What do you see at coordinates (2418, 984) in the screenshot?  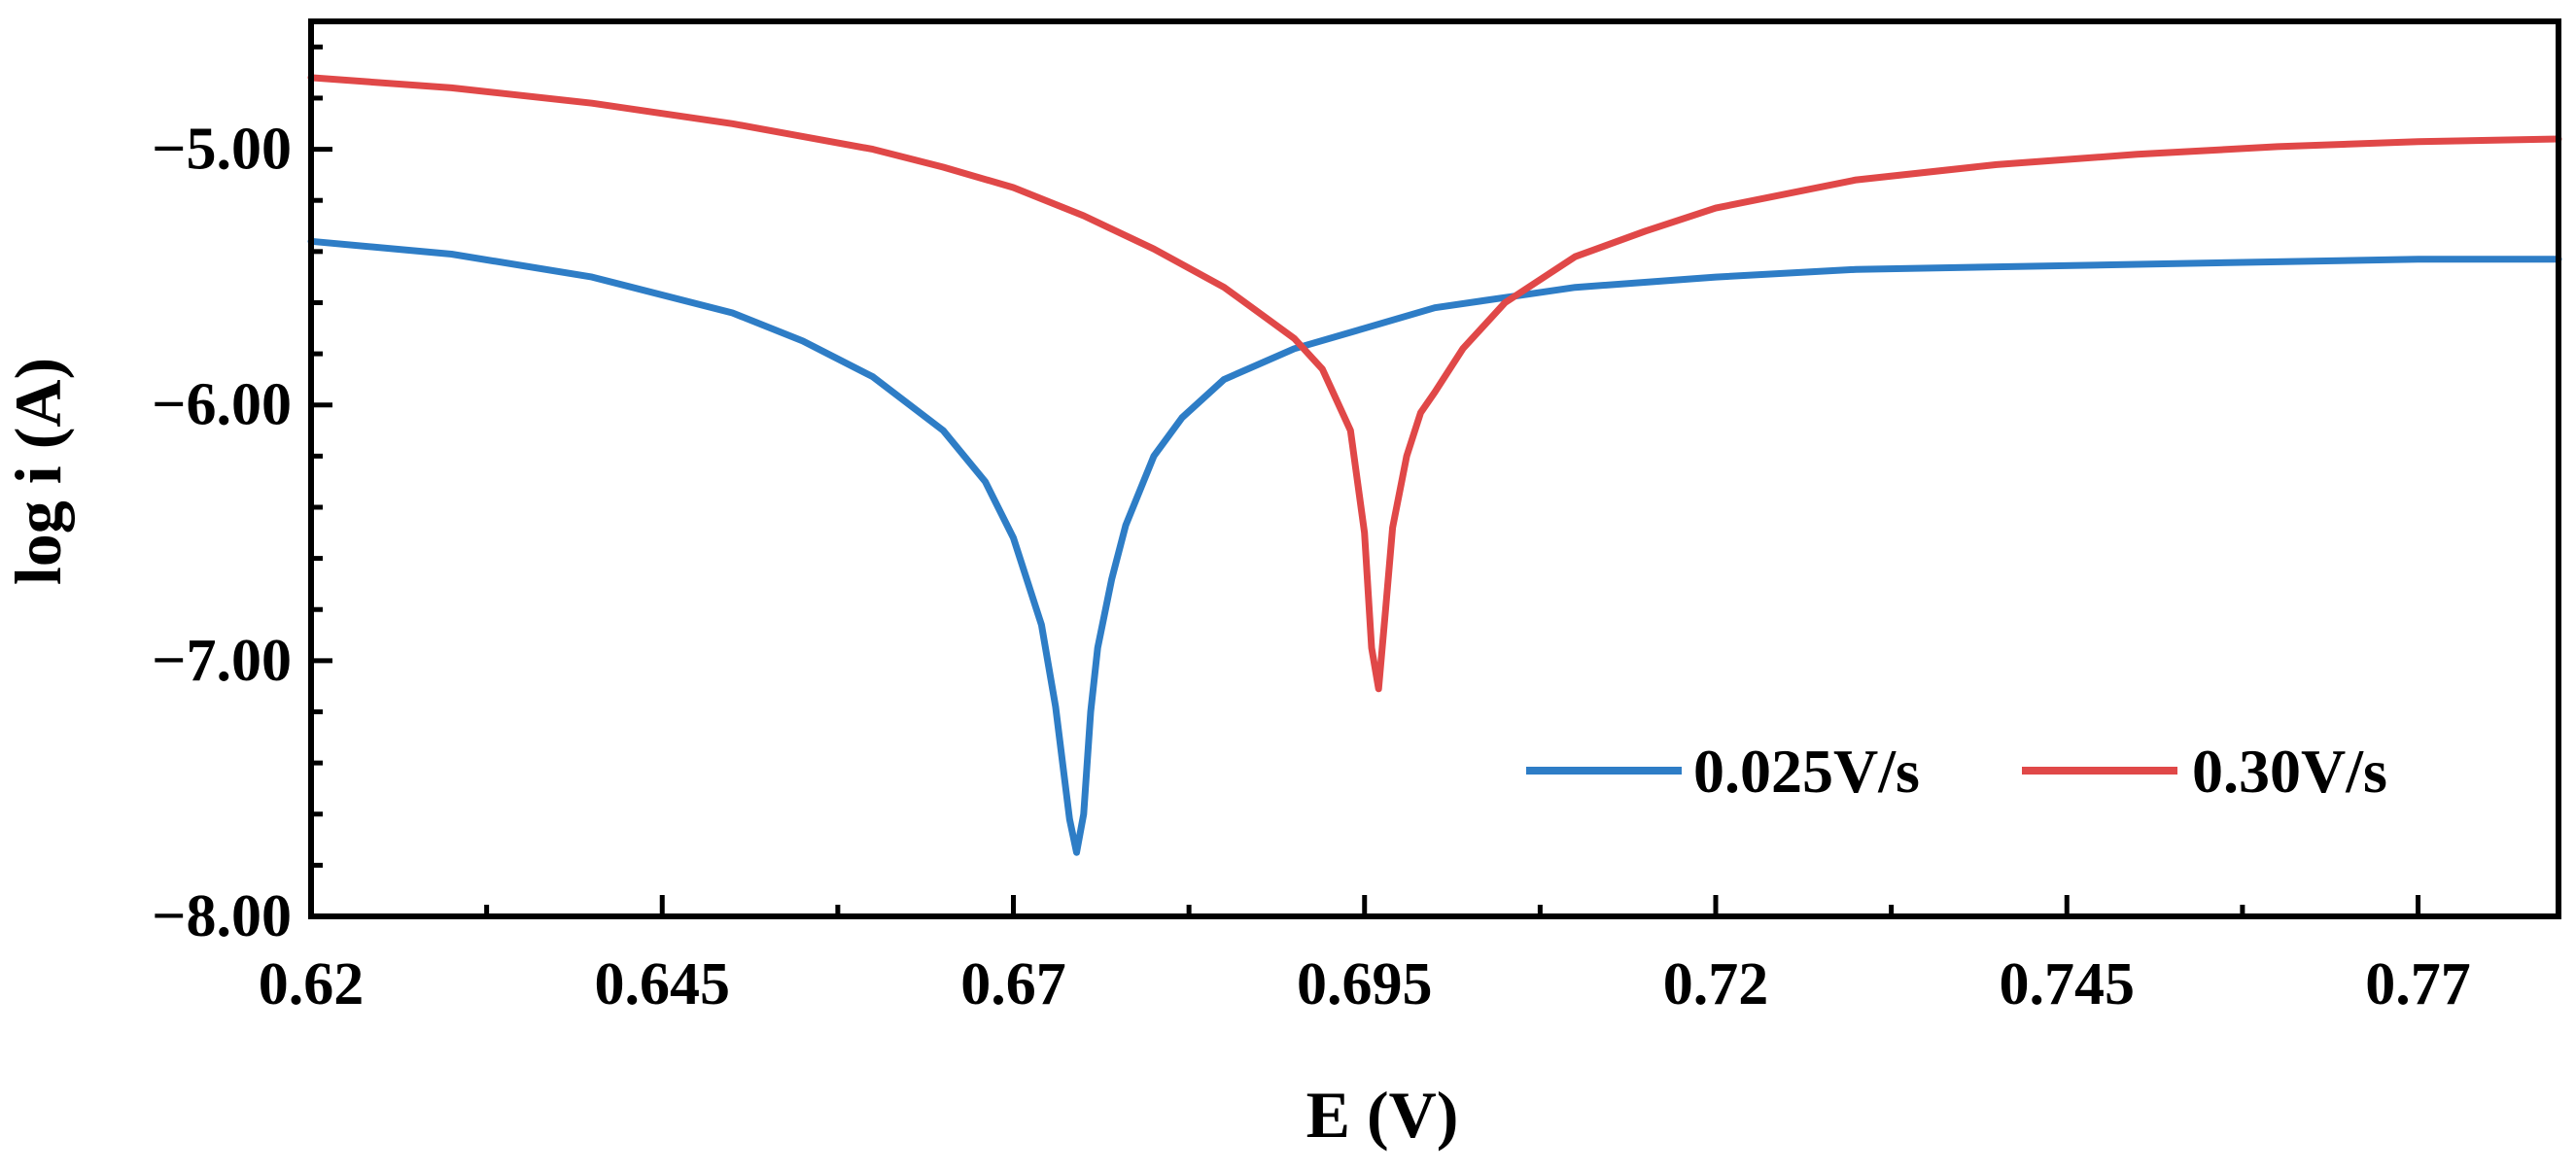 I see `x-tick-label: 0.77` at bounding box center [2418, 984].